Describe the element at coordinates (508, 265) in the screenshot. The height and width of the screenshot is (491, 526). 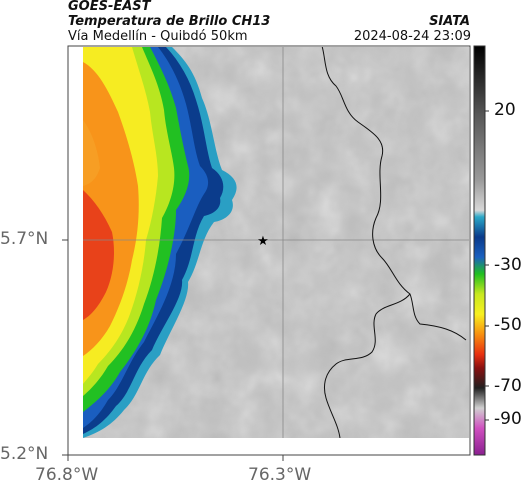
I see `colorbar-tick-label: -30` at that location.